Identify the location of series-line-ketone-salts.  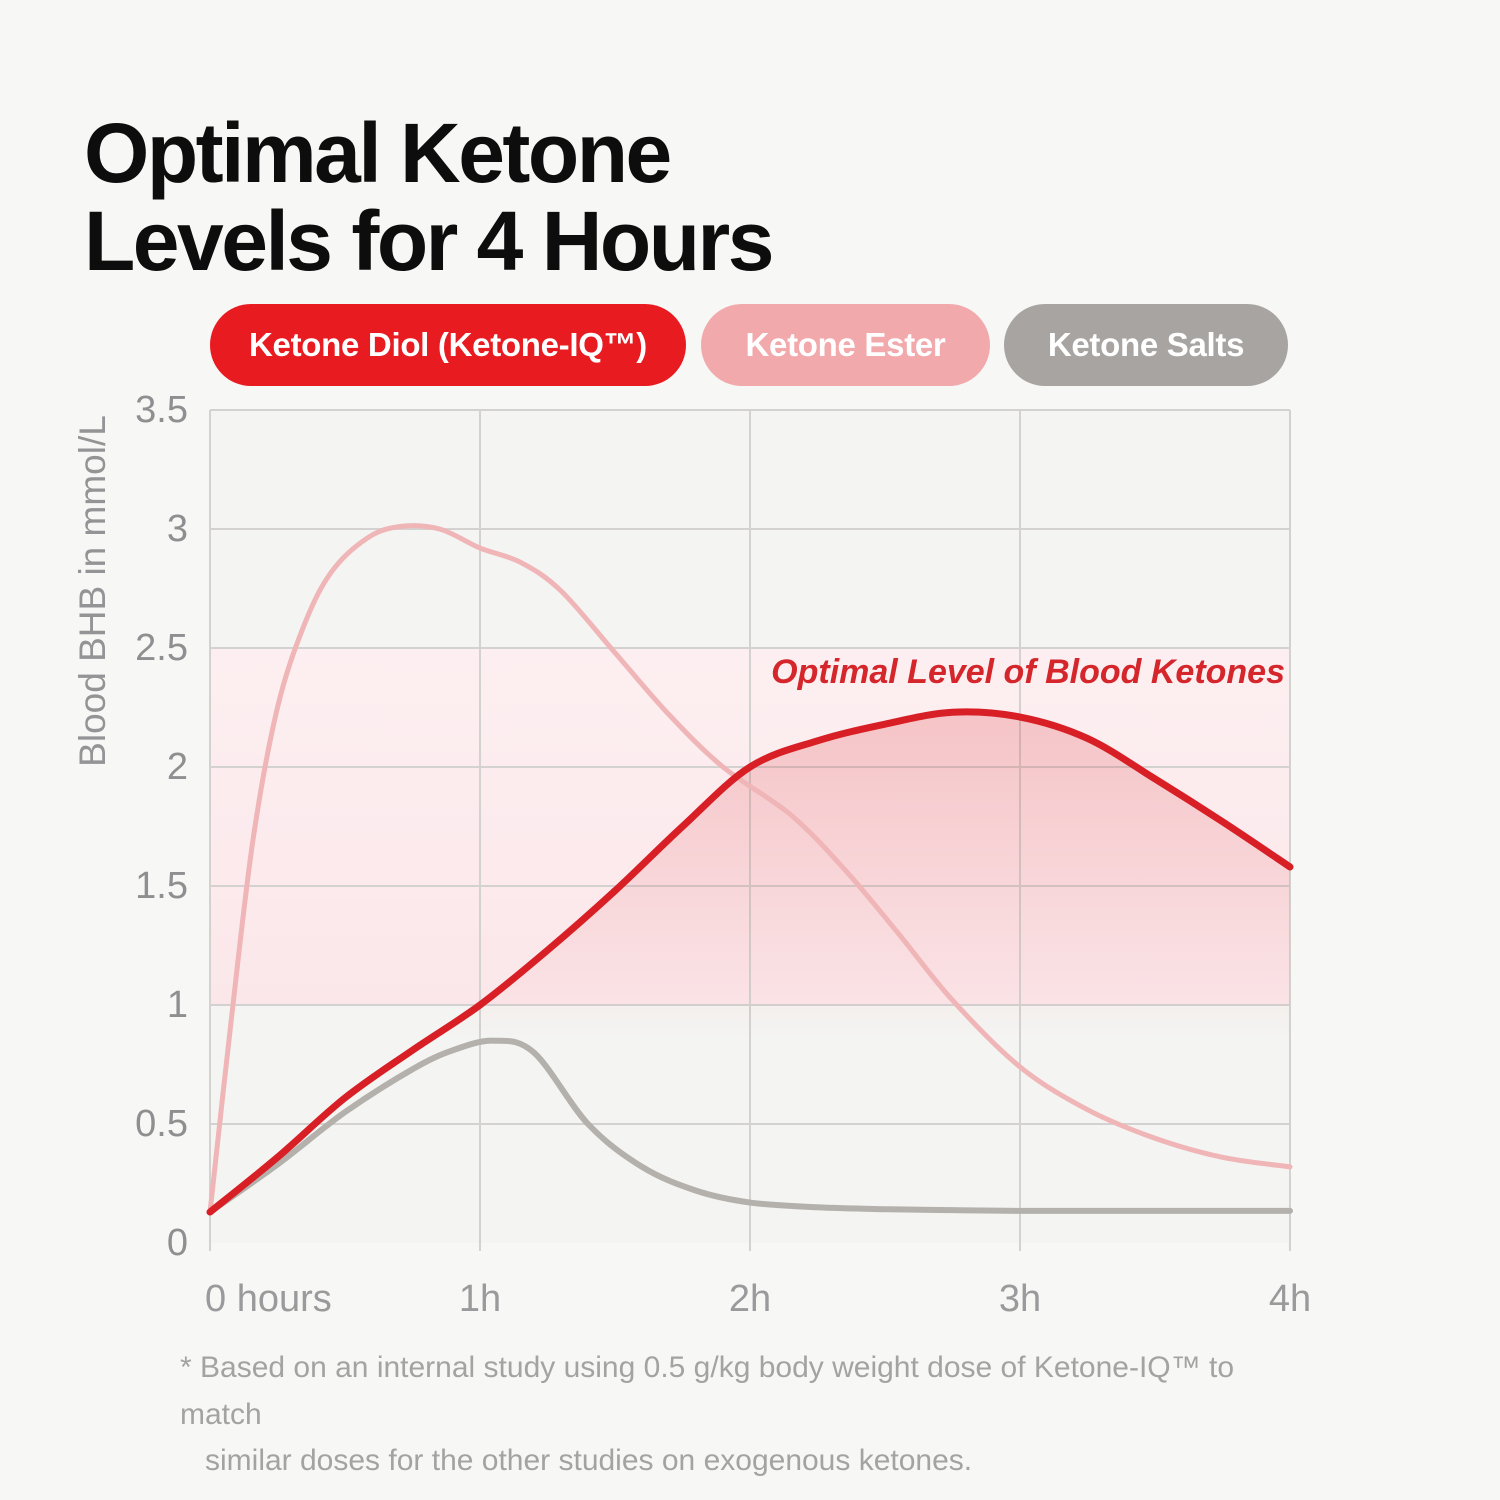
(750, 1126).